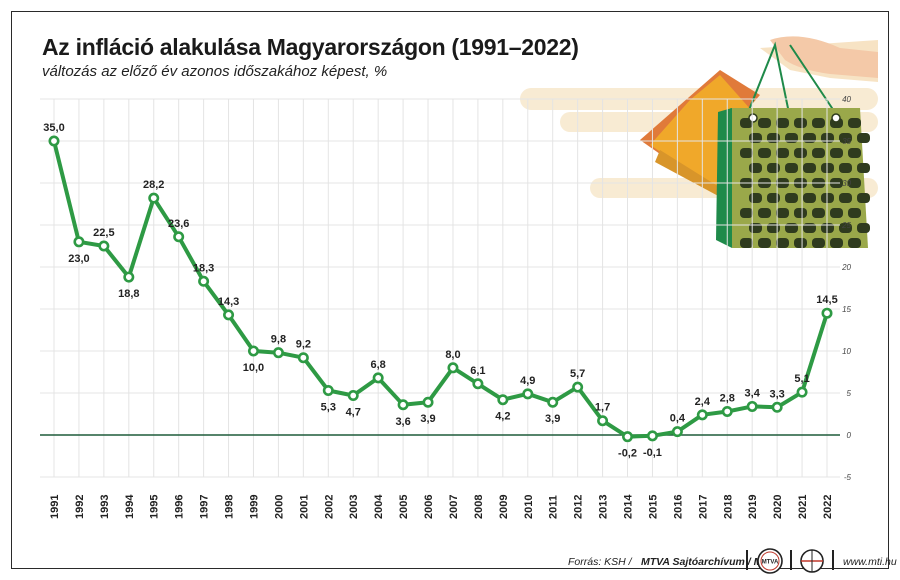 This screenshot has height=580, width=900. Describe the element at coordinates (452, 355) in the screenshot. I see `data-label: 8,0` at that location.